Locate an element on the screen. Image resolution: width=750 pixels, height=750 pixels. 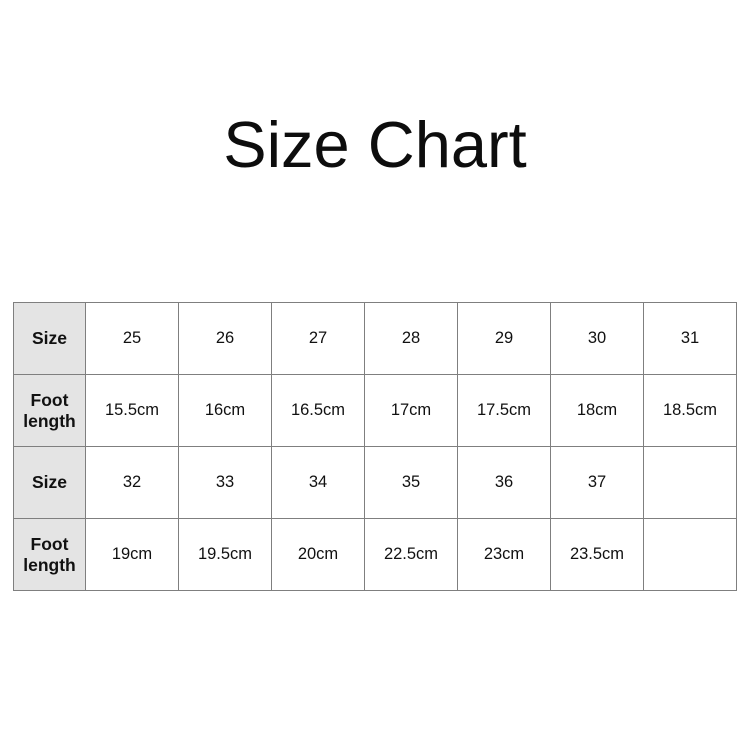
cell-footlength-30: 18cm is located at coordinates (597, 410).